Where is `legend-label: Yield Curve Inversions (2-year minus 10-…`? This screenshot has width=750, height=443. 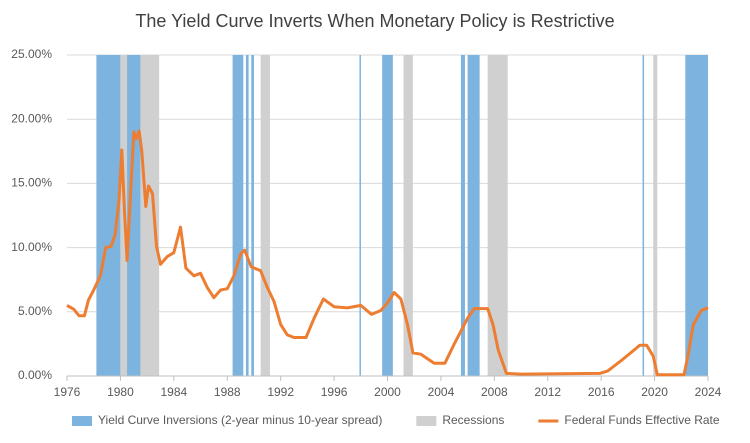
legend-label: Yield Curve Inversions (2-year minus 10-… is located at coordinates (240, 420).